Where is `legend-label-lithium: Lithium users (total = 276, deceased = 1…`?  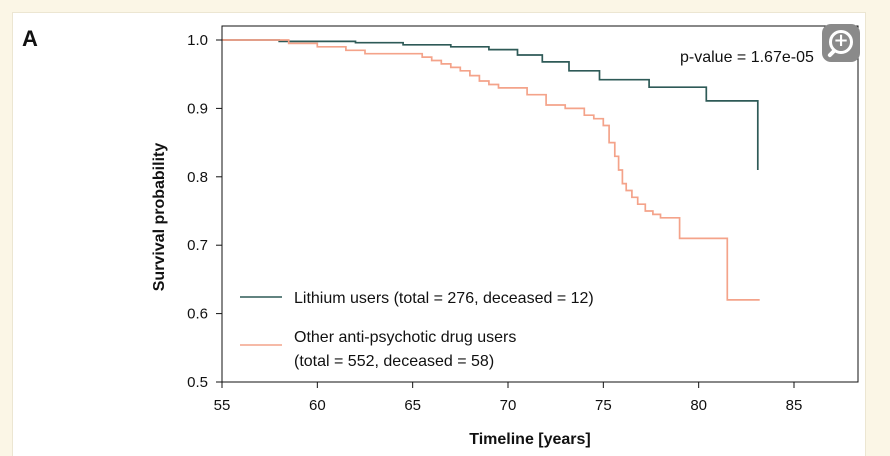
legend-label-lithium: Lithium users (total = 276, deceased = 1… is located at coordinates (444, 298).